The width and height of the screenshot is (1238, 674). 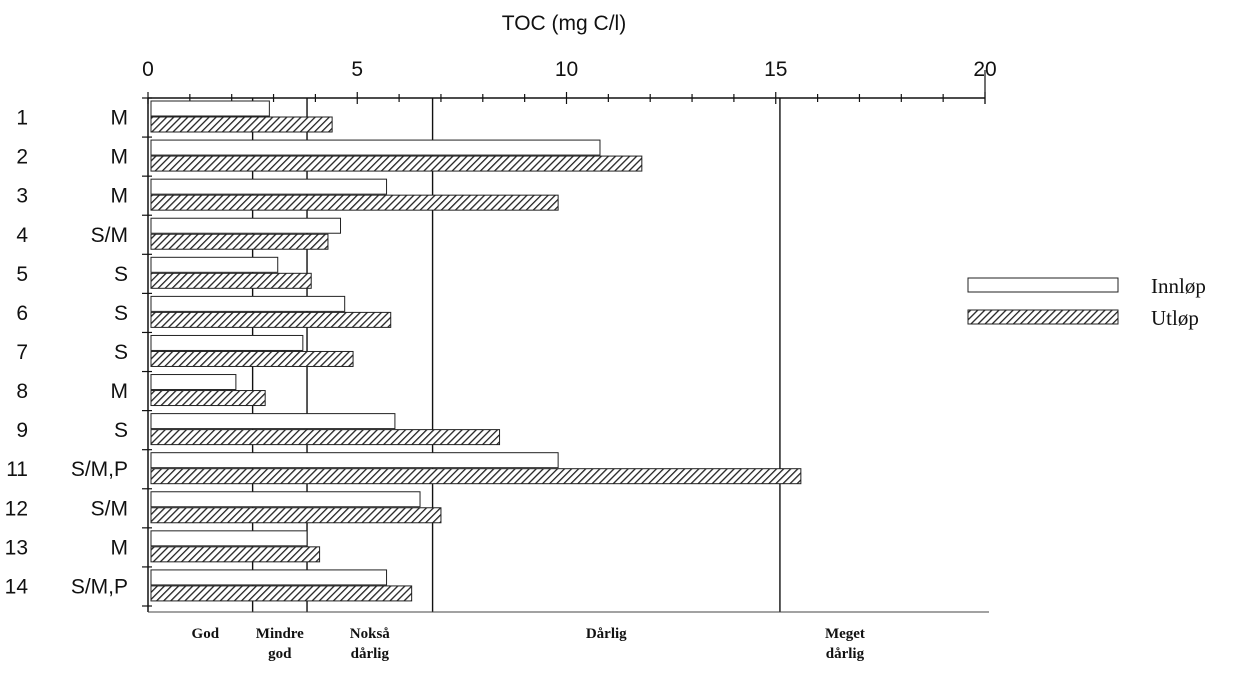 What do you see at coordinates (564, 23) in the screenshot?
I see `chart-title: TOC (mg C/l)` at bounding box center [564, 23].